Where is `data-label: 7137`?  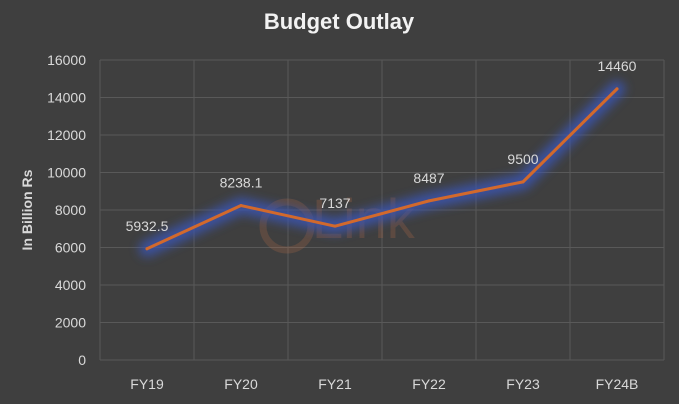
data-label: 7137 is located at coordinates (334, 203).